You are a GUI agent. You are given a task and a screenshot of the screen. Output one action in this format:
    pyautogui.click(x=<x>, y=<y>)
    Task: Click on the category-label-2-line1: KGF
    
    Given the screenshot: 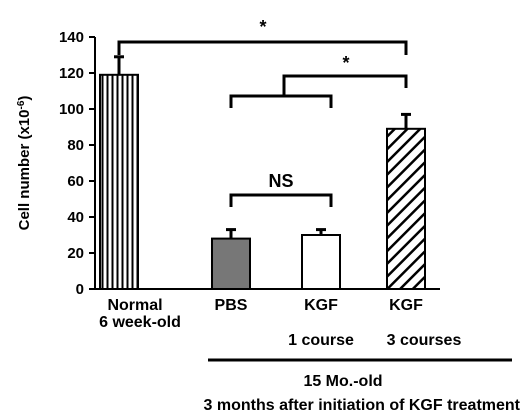 What is the action you would take?
    pyautogui.click(x=321, y=305)
    